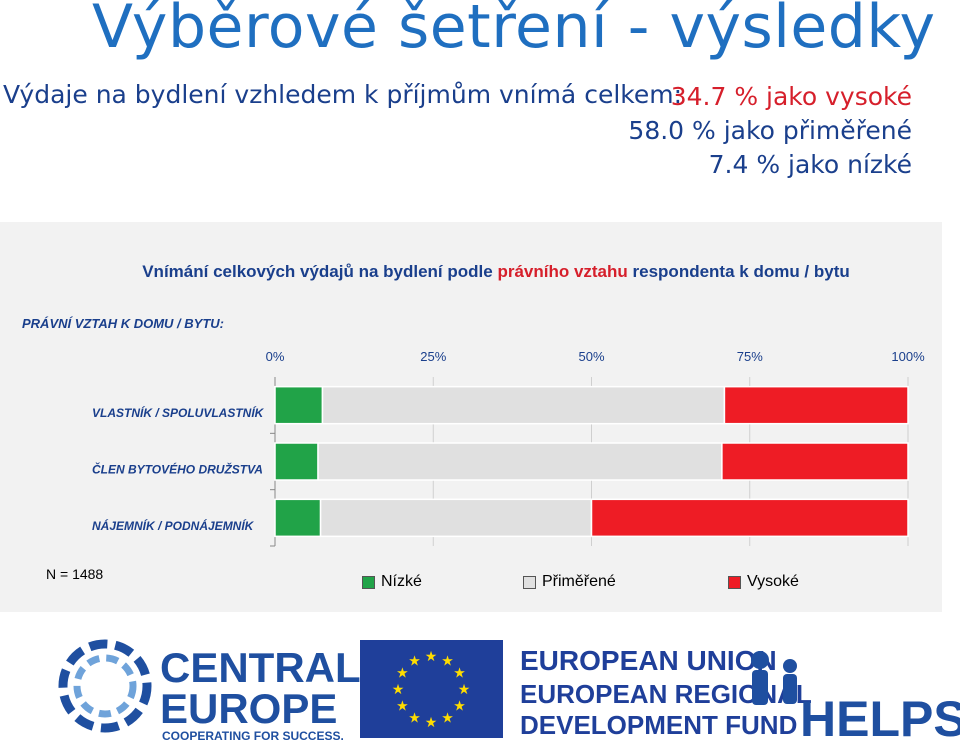  What do you see at coordinates (666, 694) in the screenshot?
I see `eu-line-2: EUROPEAN REGIONAL` at bounding box center [666, 694].